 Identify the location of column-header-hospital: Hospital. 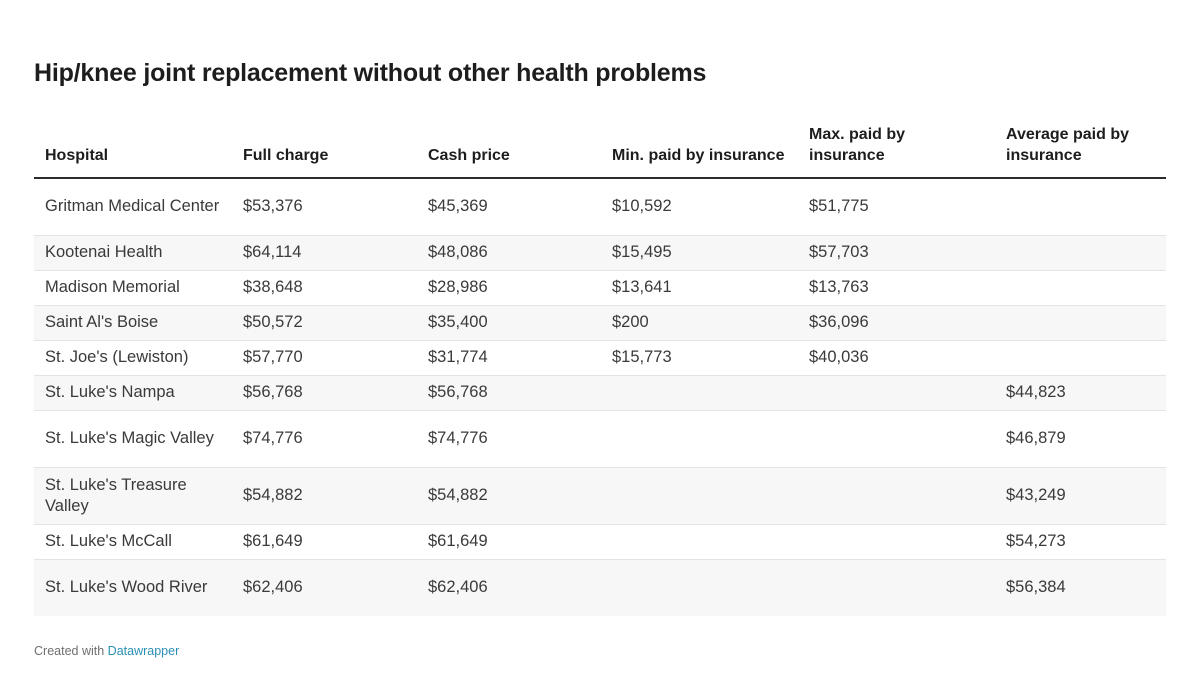
(133, 147).